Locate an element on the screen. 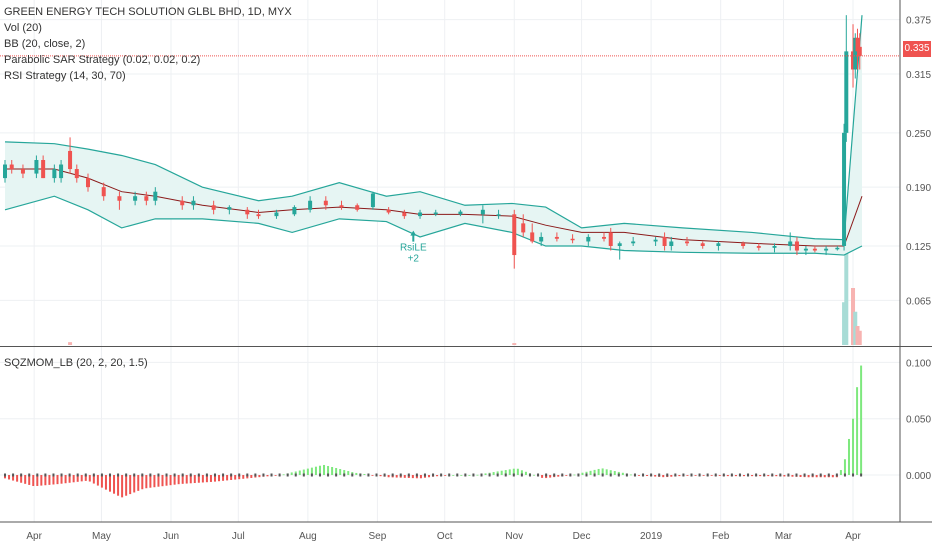 The image size is (932, 550). indicator-rsi: RSI Strategy (14, 30, 70) is located at coordinates (65, 76).